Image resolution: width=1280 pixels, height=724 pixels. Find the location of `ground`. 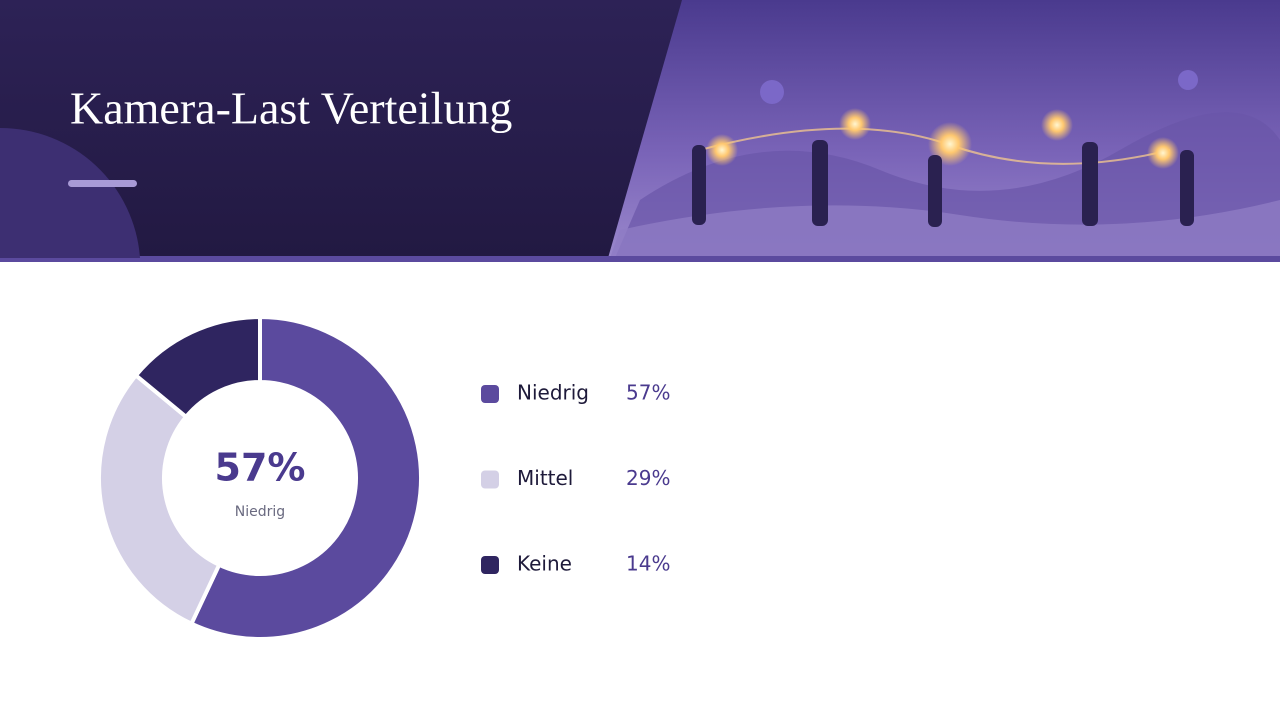

ground is located at coordinates (945, 229).